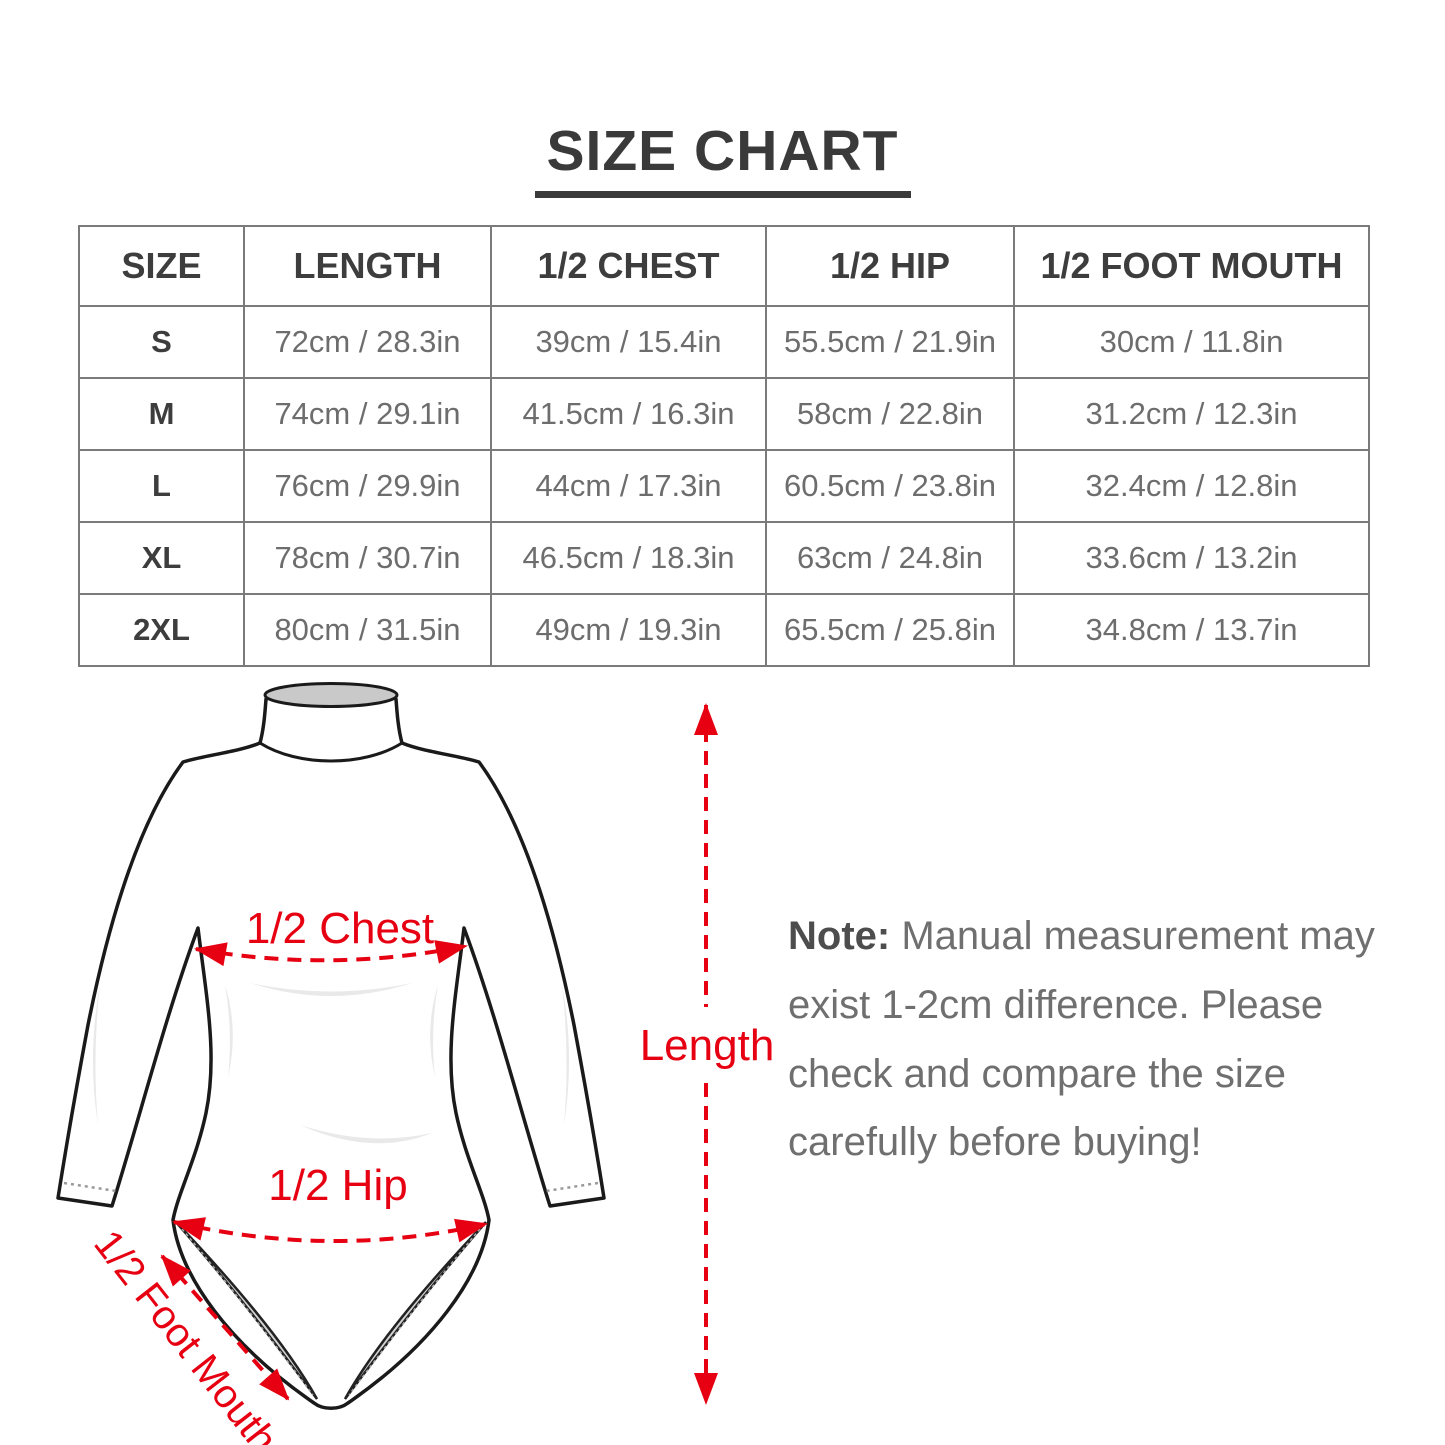 The width and height of the screenshot is (1445, 1445). I want to click on cell-chest: 49cm / 19.3in, so click(628, 630).